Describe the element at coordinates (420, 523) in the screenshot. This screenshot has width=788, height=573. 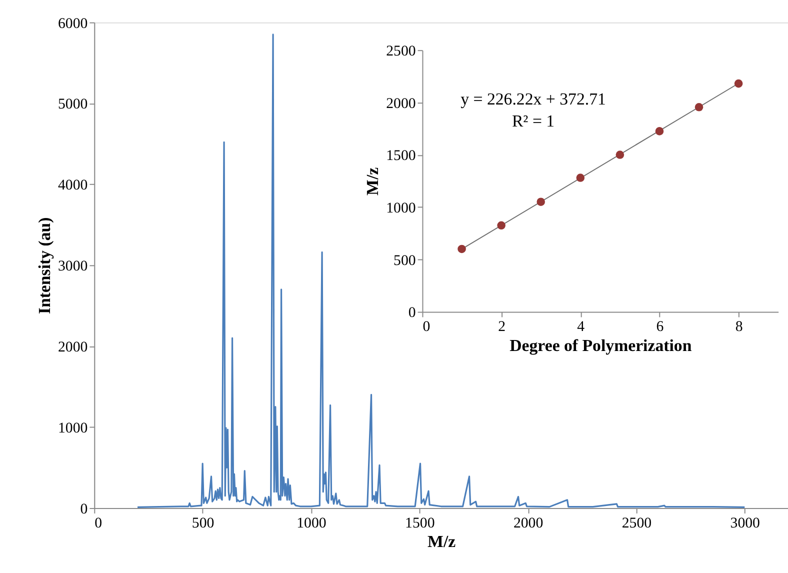
I see `x-tick-label: 1500` at that location.